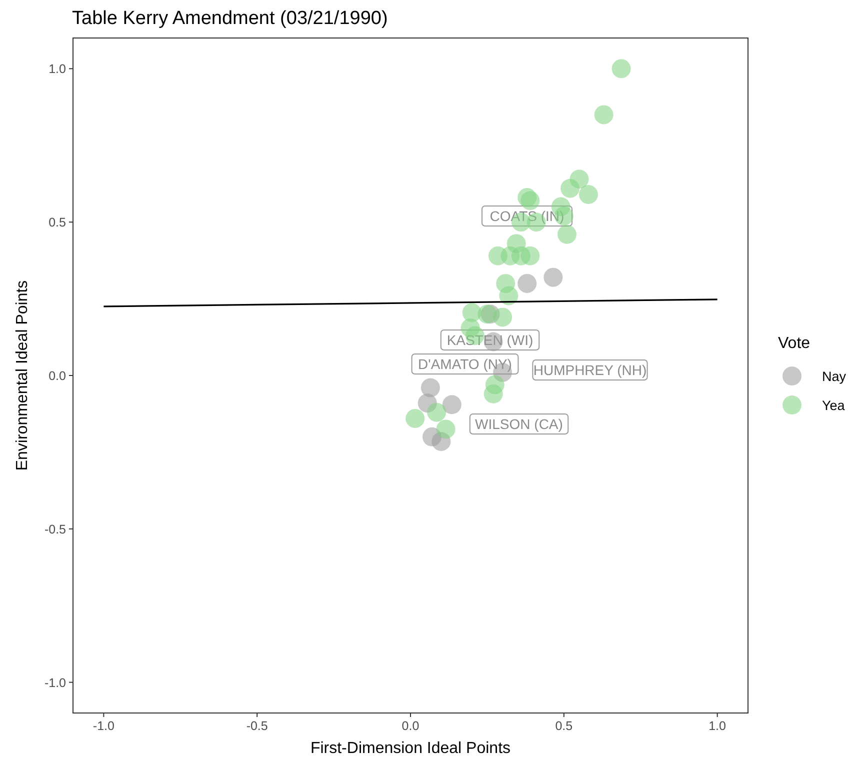  What do you see at coordinates (103, 726) in the screenshot?
I see `x-tick-label: -1.0` at bounding box center [103, 726].